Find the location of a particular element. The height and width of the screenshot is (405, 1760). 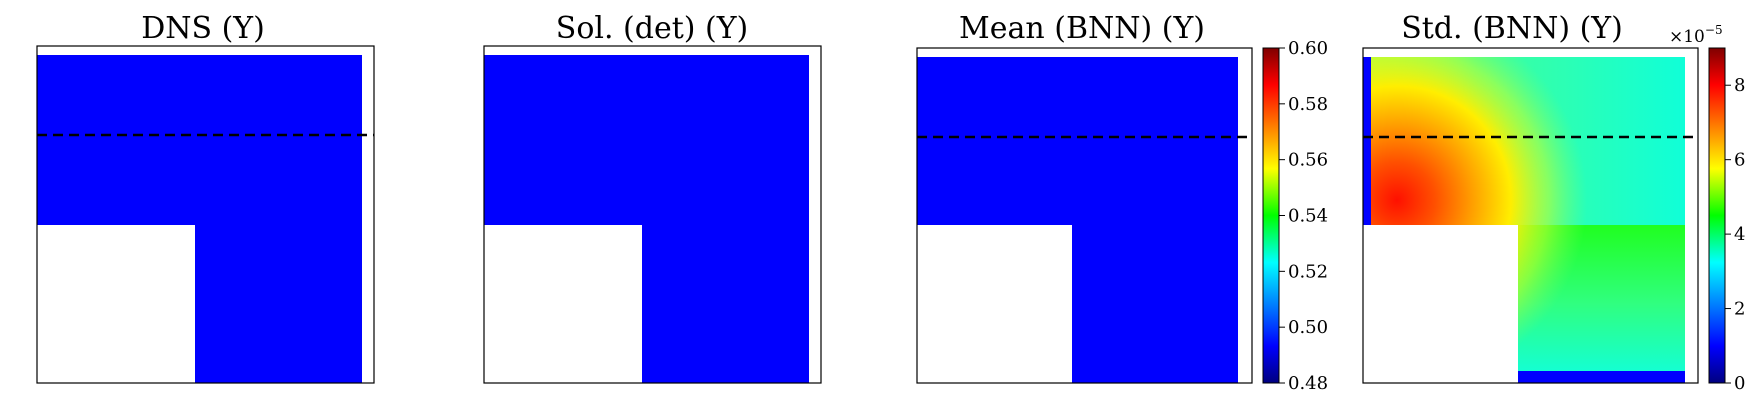

colorbar-tick-label: 0.52 is located at coordinates (1308, 271).